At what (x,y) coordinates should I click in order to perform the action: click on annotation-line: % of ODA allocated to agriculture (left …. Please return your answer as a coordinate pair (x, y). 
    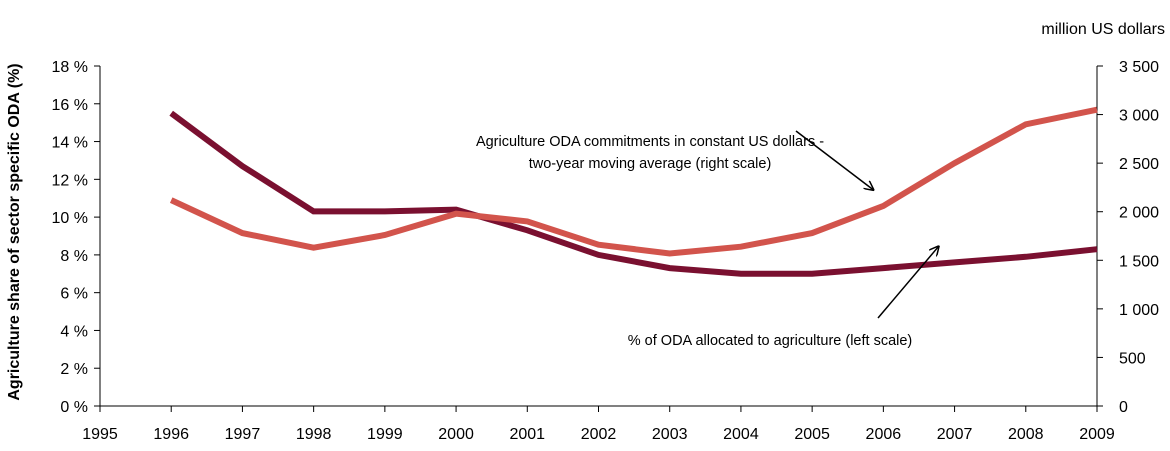
    Looking at the image, I should click on (770, 341).